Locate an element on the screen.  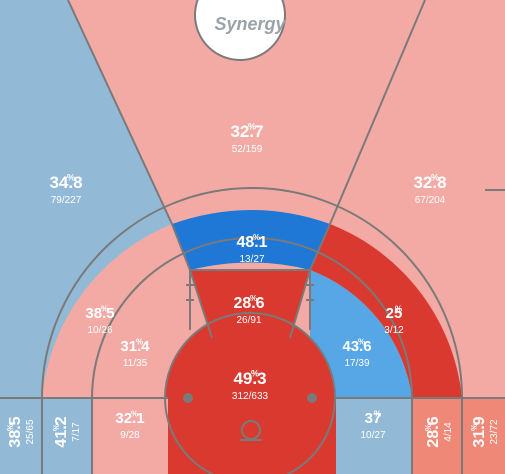
zone-left-baseline-mid is located at coordinates (67, 436).